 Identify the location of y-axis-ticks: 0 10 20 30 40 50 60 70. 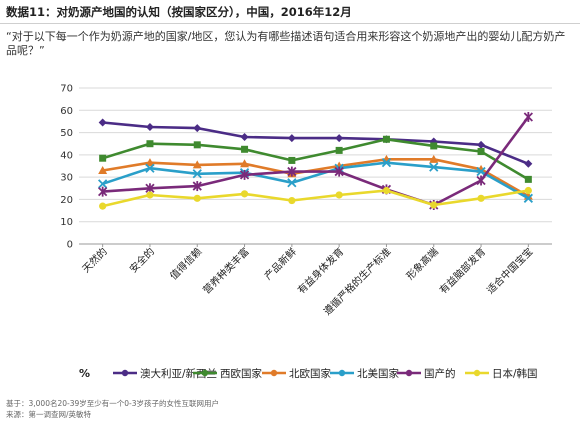
(66, 167).